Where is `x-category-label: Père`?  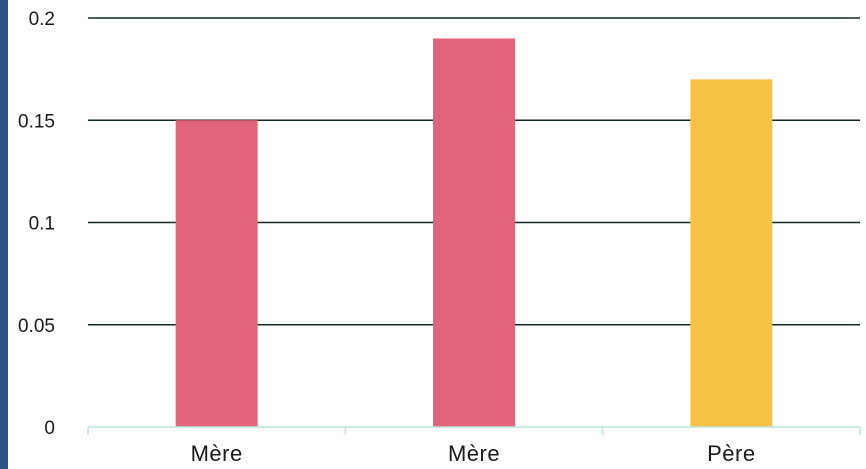 x-category-label: Père is located at coordinates (731, 453).